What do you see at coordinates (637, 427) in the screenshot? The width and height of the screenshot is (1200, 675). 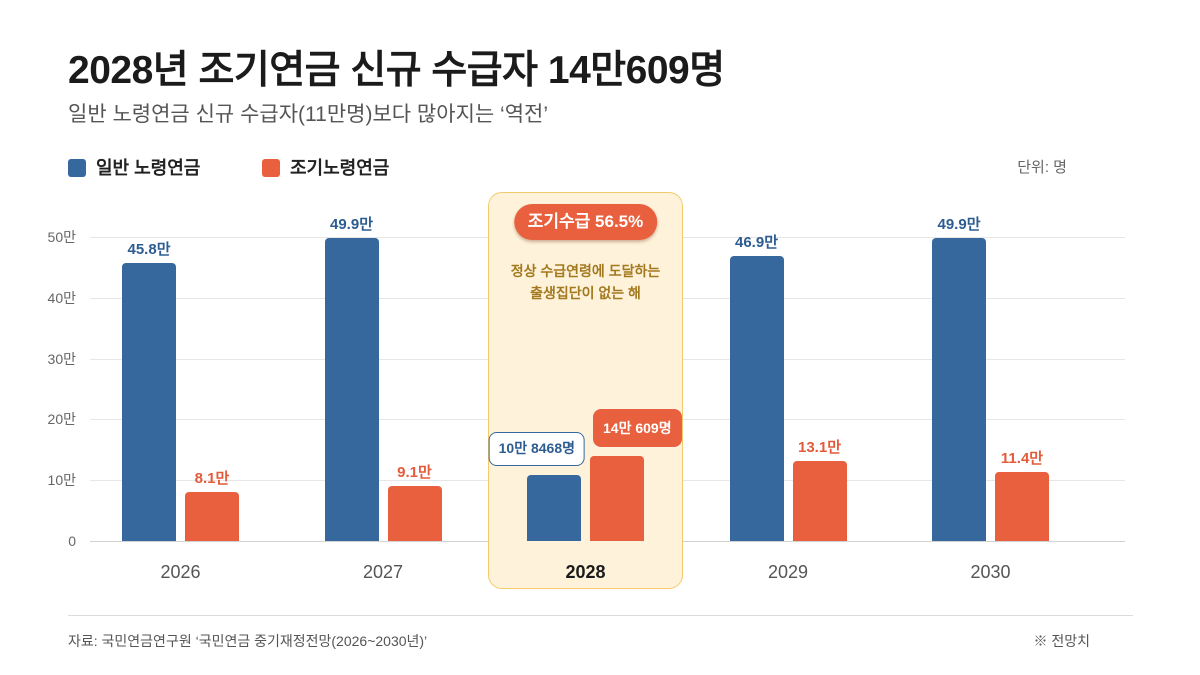 I see `value-label-early-pension-2028: 14만 609명` at bounding box center [637, 427].